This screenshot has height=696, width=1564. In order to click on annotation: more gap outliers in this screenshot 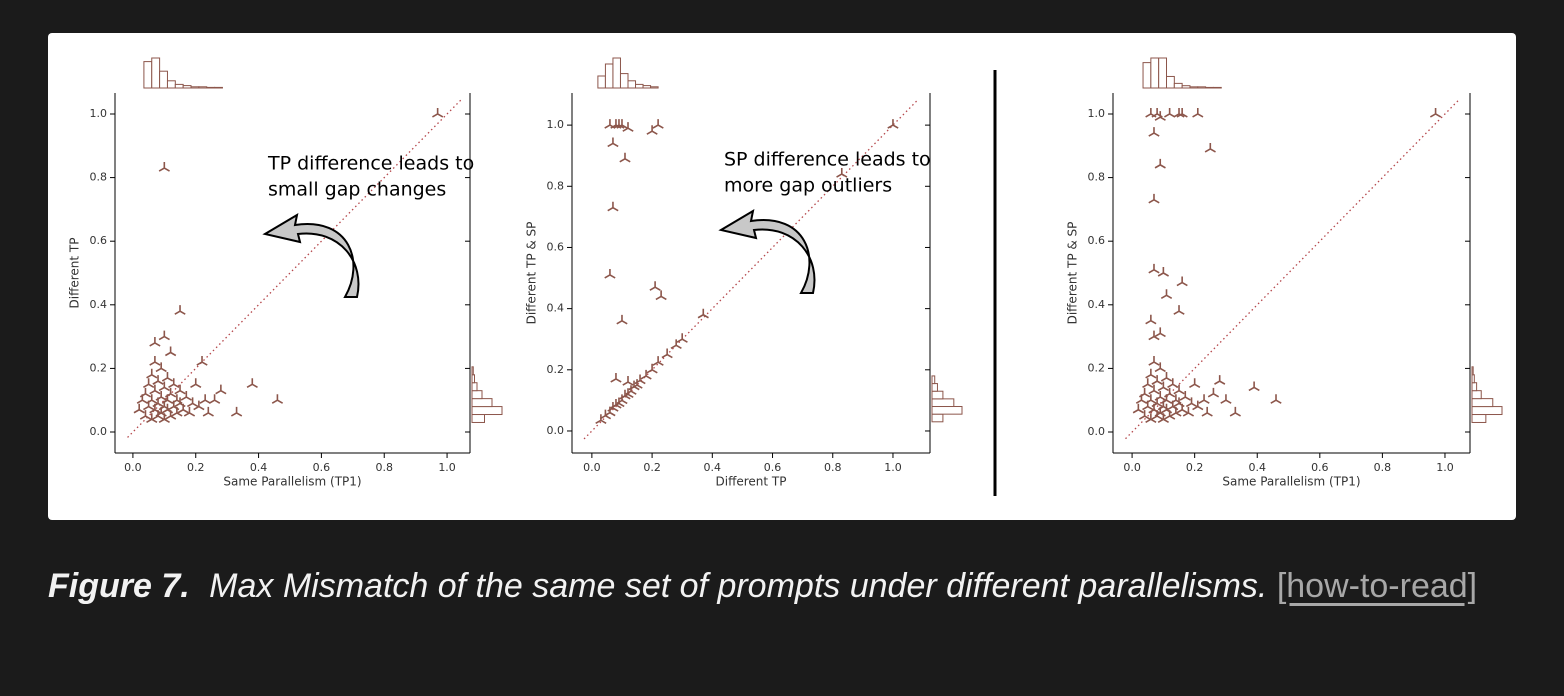, I will do `click(808, 186)`.